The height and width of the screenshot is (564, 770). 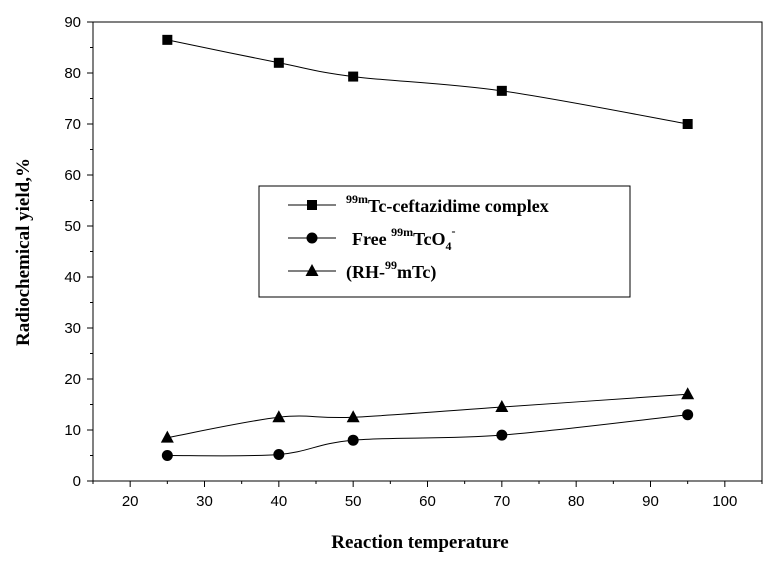 What do you see at coordinates (576, 501) in the screenshot?
I see `x-tick-label: 80` at bounding box center [576, 501].